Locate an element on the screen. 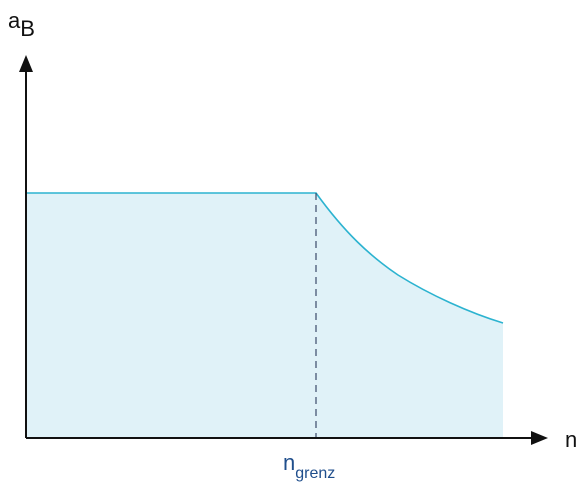 The width and height of the screenshot is (578, 489). y-axis-label-subscript: B is located at coordinates (27, 28).